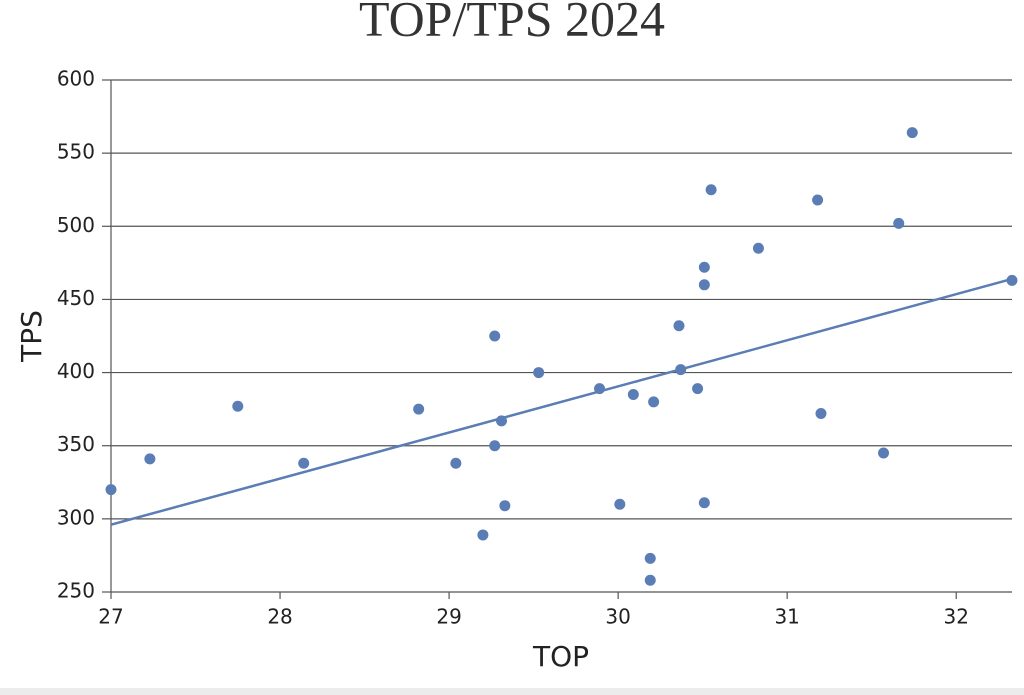  Describe the element at coordinates (76, 298) in the screenshot. I see `y-tick-label: 450` at that location.